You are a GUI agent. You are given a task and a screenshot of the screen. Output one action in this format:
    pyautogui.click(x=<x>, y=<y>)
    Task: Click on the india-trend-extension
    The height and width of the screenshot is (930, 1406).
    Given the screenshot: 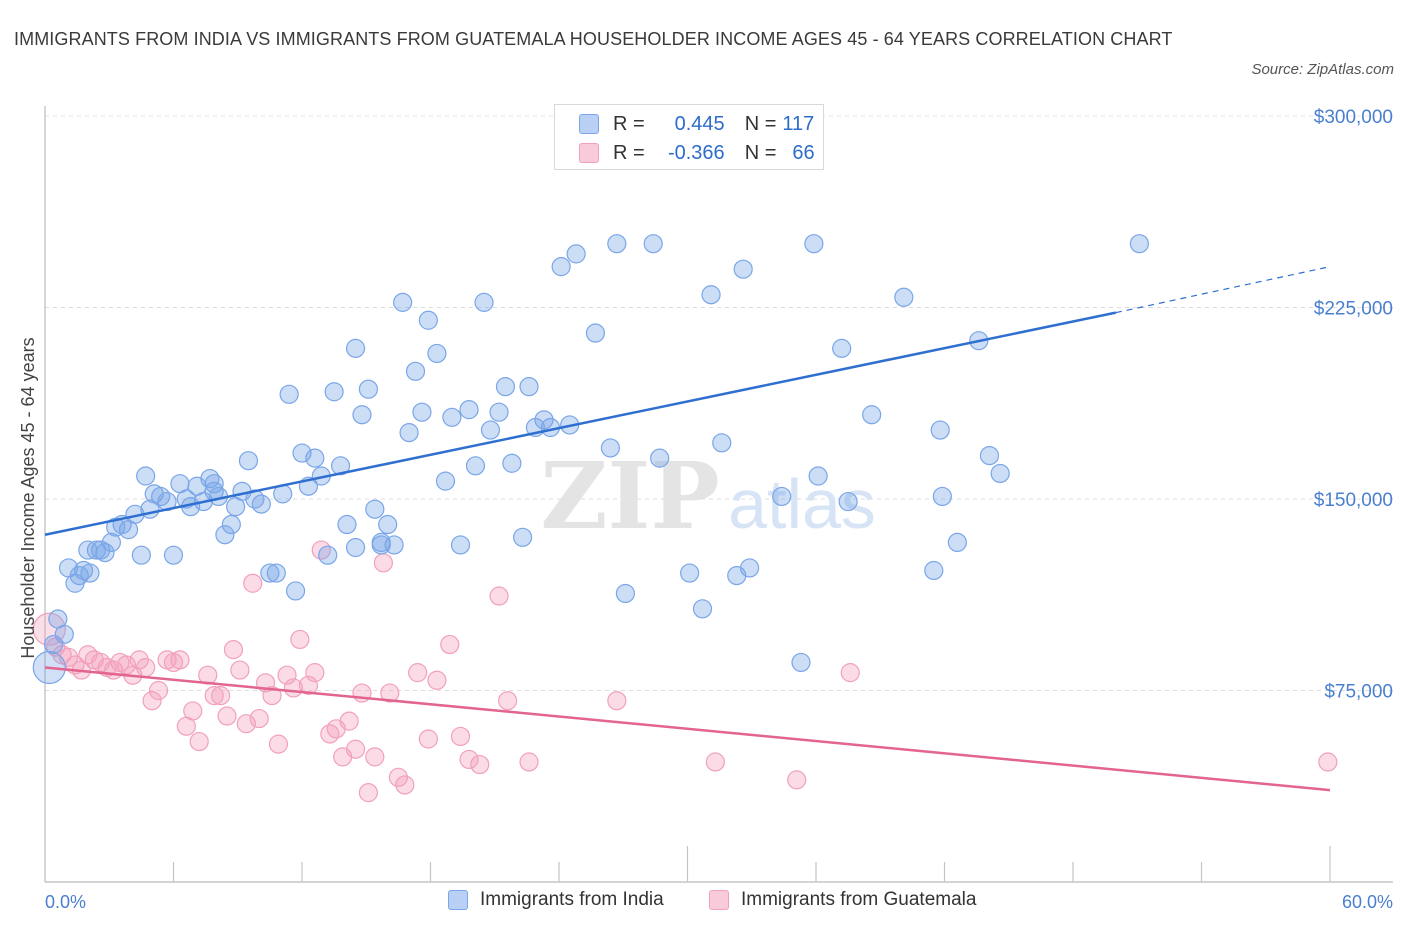 What is the action you would take?
    pyautogui.click(x=1223, y=290)
    